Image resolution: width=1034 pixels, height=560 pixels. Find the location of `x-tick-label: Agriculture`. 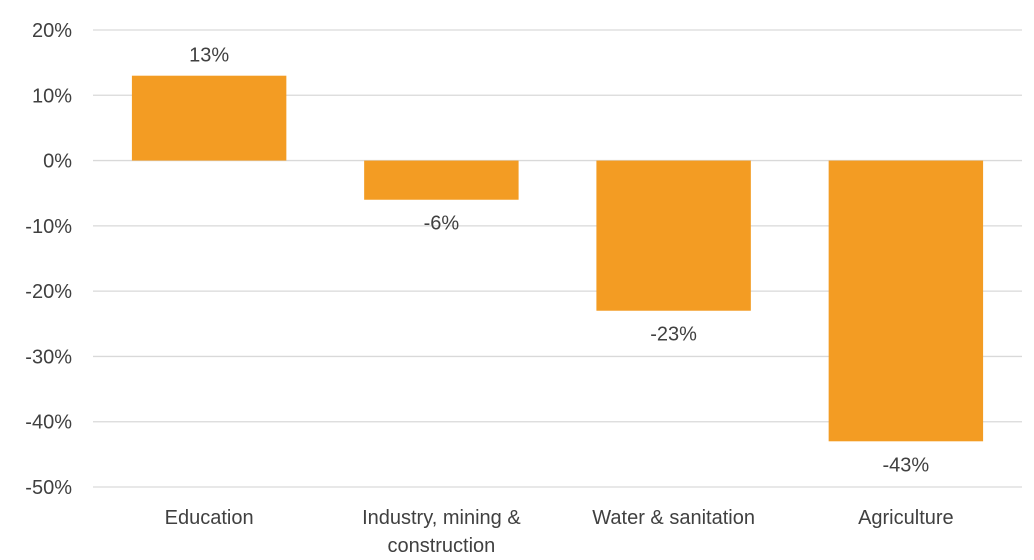

x-tick-label: Agriculture is located at coordinates (906, 518).